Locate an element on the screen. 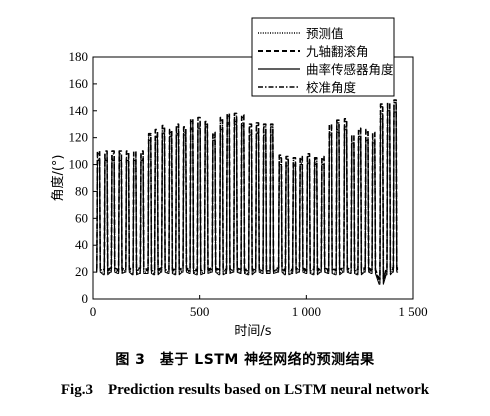  y-tick-label: 20 is located at coordinates (81, 271).